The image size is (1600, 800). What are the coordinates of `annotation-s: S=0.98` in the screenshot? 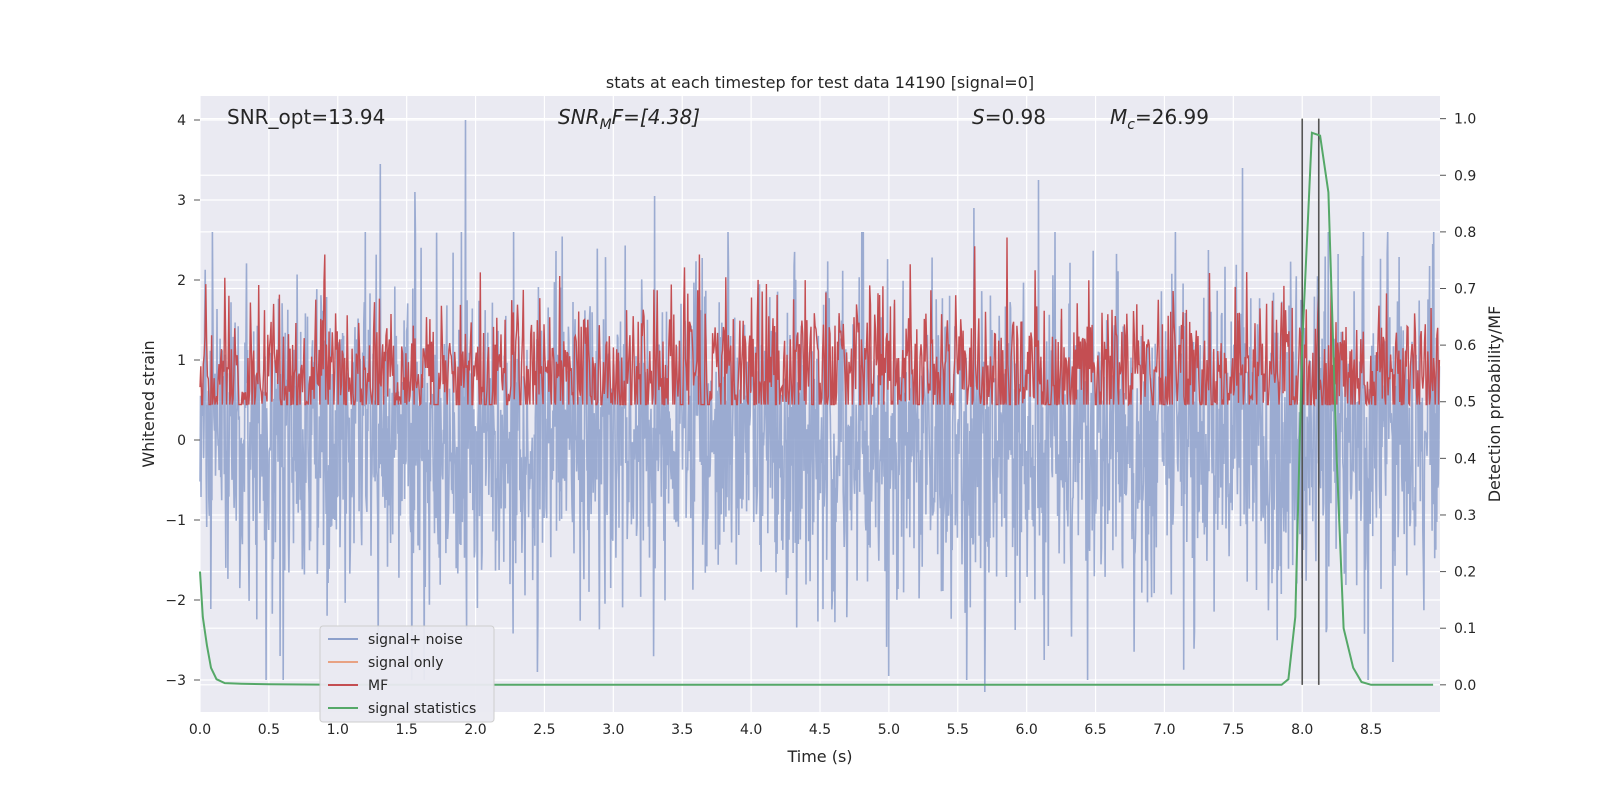 It's located at (1009, 117).